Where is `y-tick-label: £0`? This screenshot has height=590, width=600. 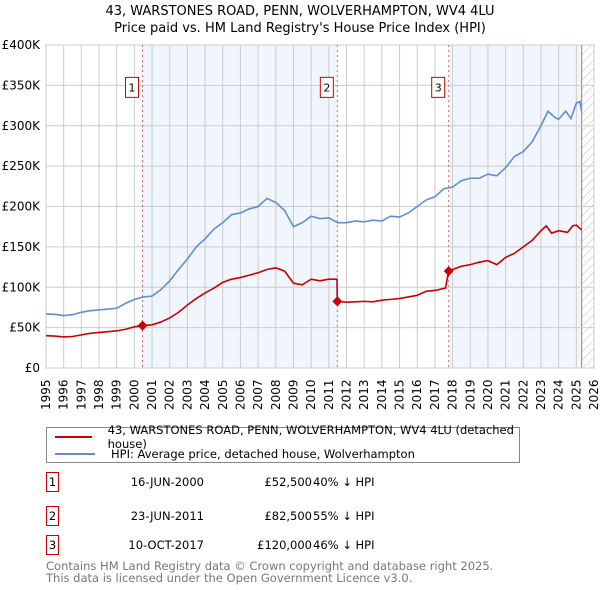
y-tick-label: £0 is located at coordinates (32, 368).